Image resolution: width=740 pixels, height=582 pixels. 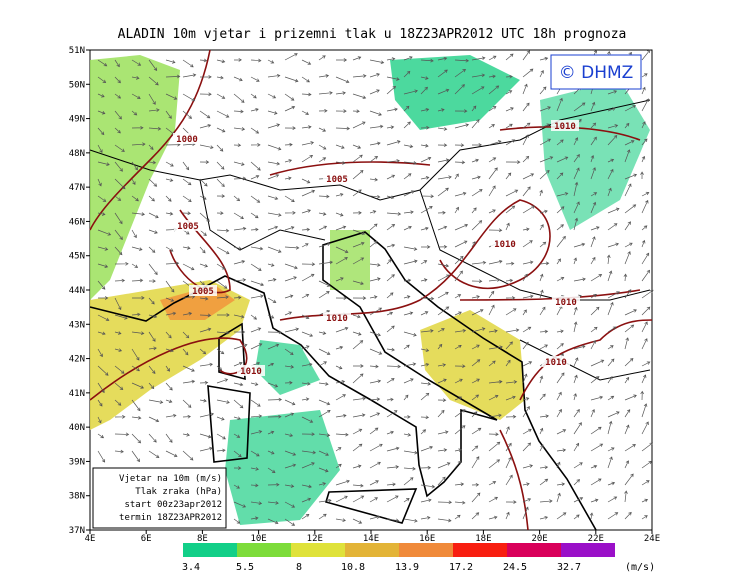 What do you see at coordinates (159, 498) in the screenshot?
I see `legend-box` at bounding box center [159, 498].